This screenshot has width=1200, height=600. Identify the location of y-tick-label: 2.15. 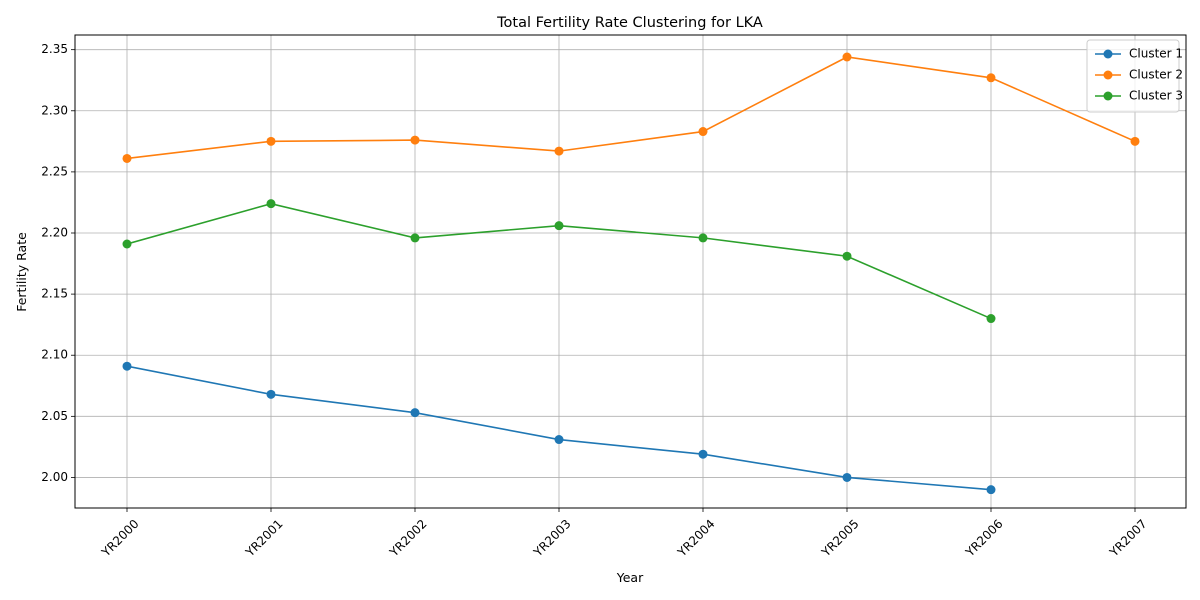
(54, 294).